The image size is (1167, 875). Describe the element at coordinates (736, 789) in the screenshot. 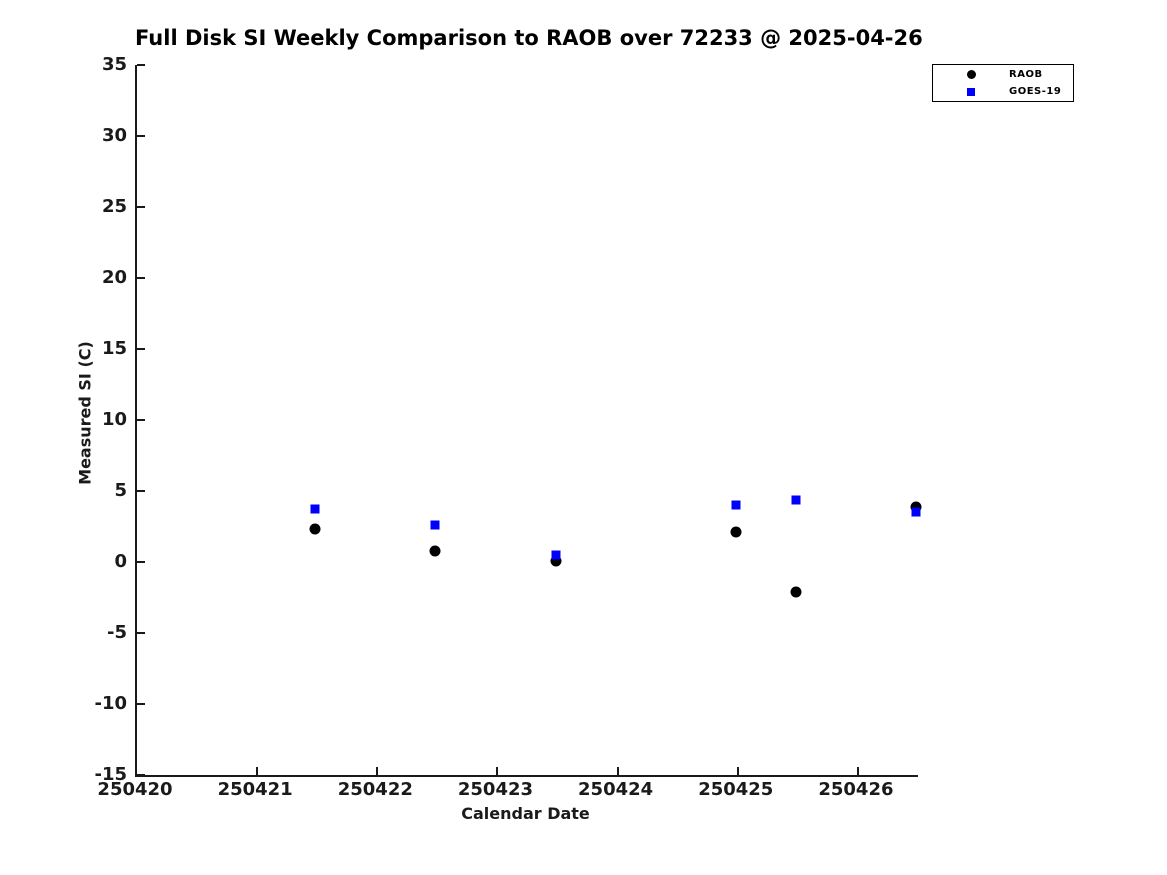

I see `x-tick-label: 250425` at that location.